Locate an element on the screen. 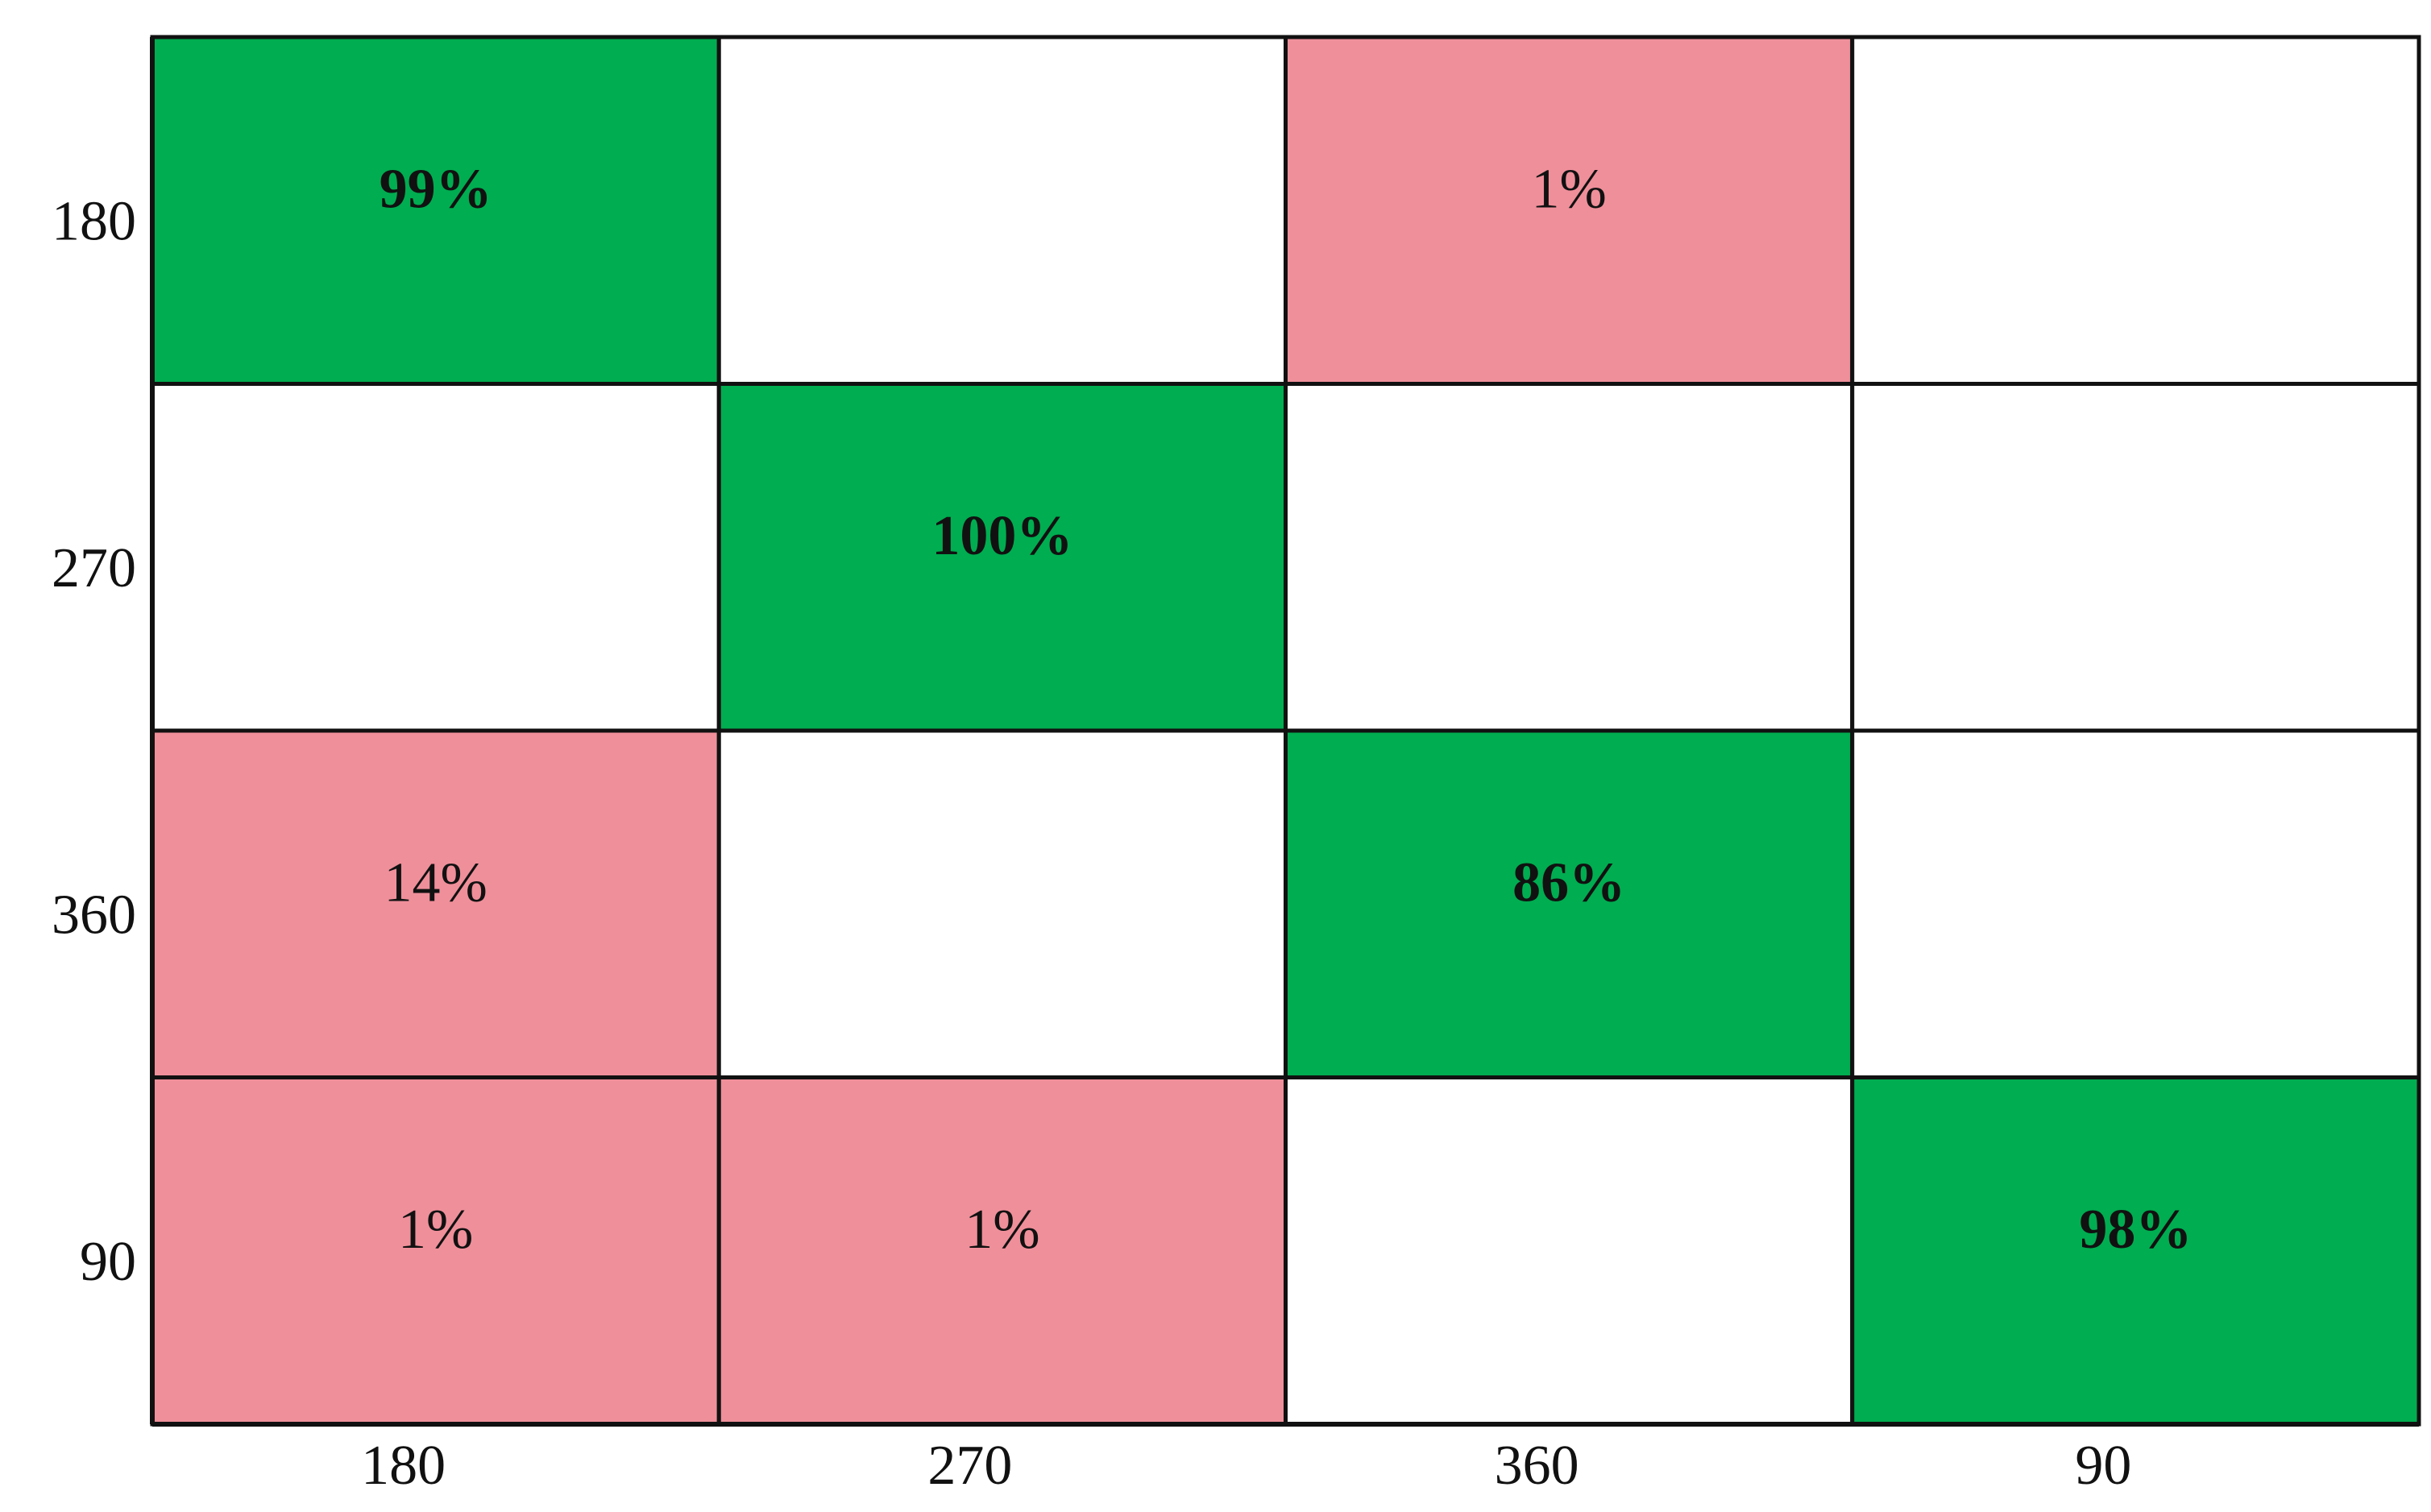 The image size is (2431, 1512). cell-label: 98% is located at coordinates (2136, 1230).